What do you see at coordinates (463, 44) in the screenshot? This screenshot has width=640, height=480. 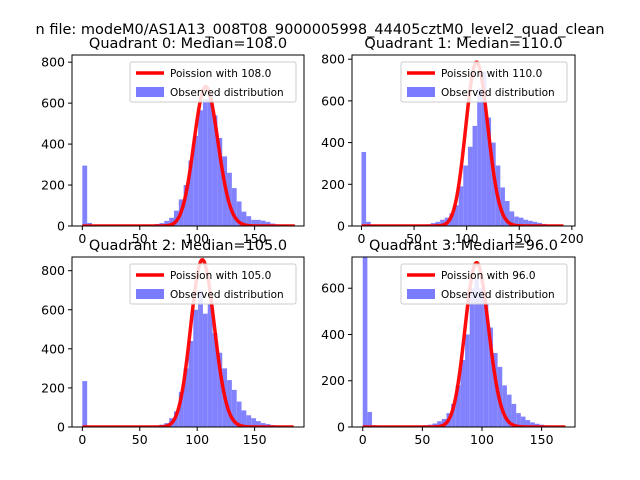 I see `subplot-title: Quadrant 1: Median=110.0` at bounding box center [463, 44].